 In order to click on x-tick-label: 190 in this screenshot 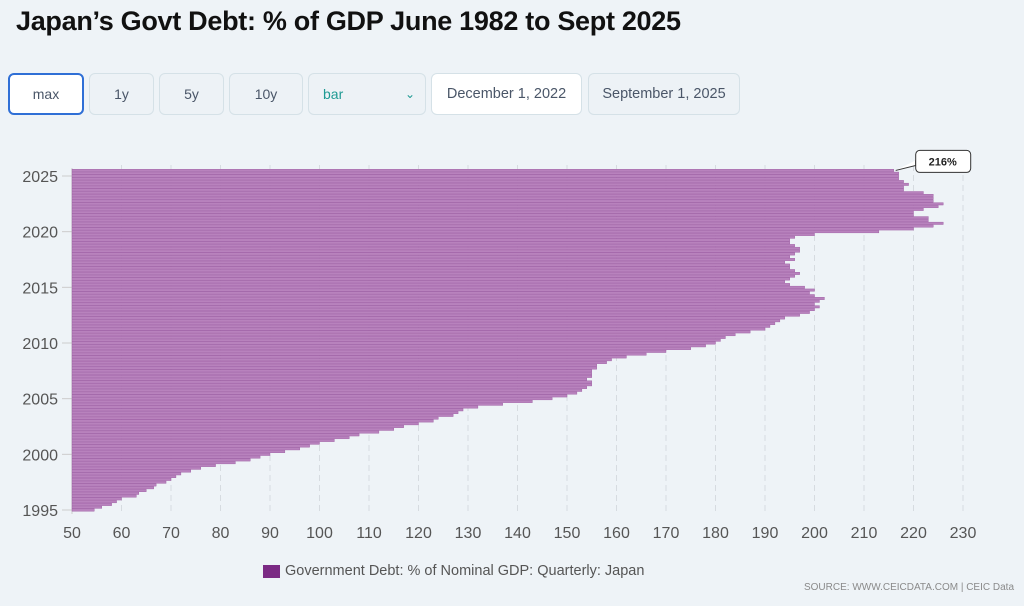, I will do `click(765, 533)`.